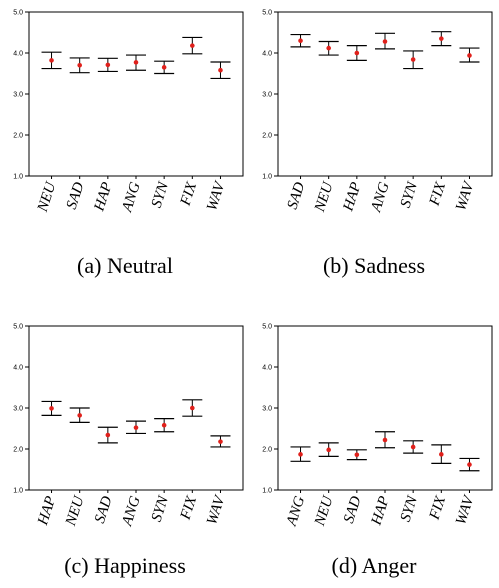  What do you see at coordinates (188, 508) in the screenshot?
I see `x-tick-label-fix: FIX` at bounding box center [188, 508].